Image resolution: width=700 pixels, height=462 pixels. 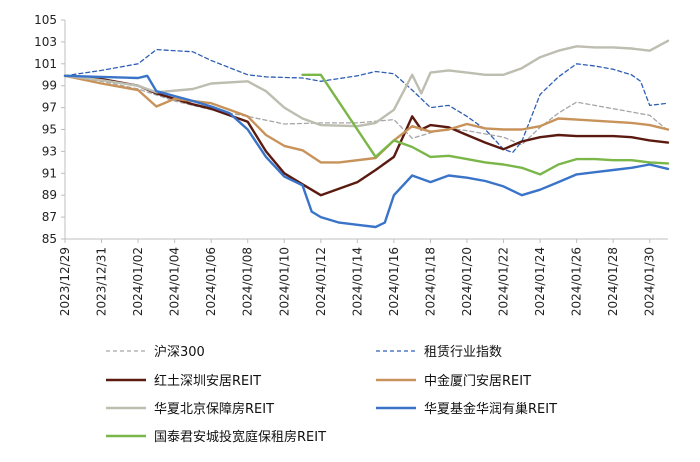 I want to click on legend-label: 华夏北京保障房REIT, so click(x=214, y=409).